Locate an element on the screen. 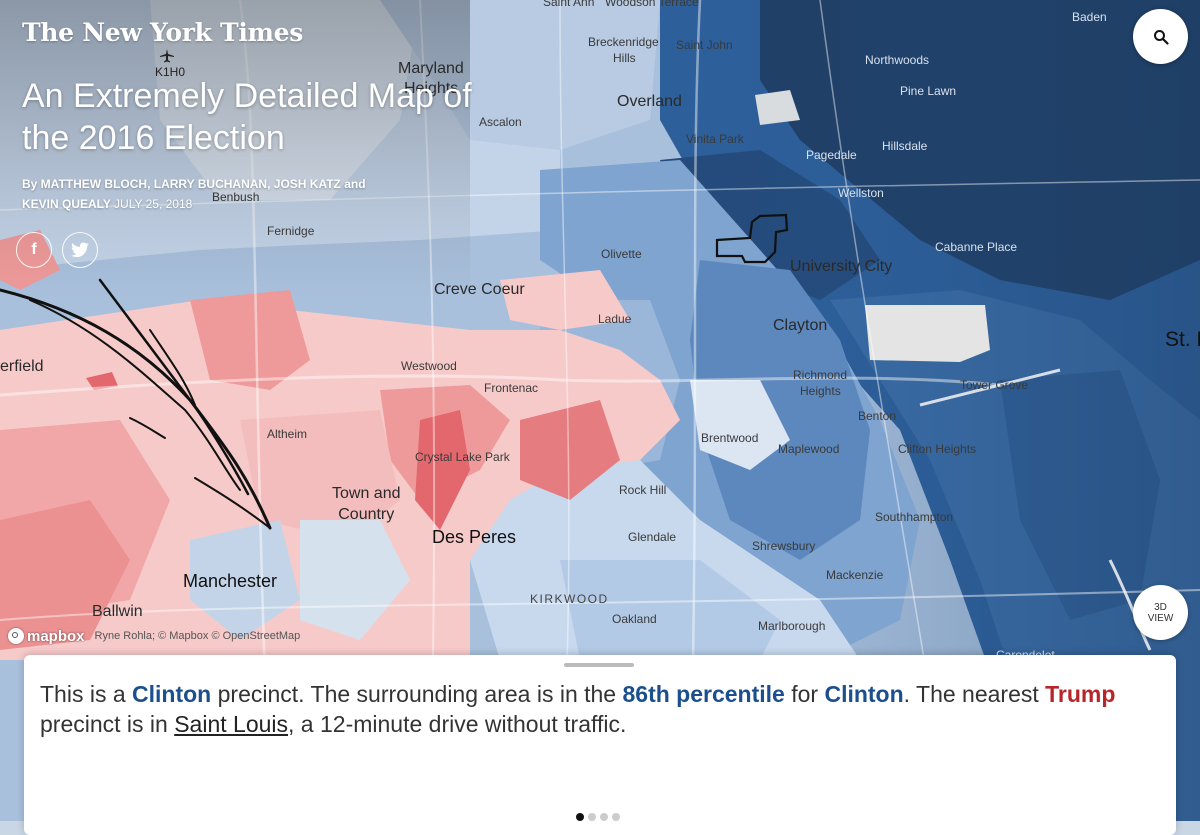 This screenshot has height=835, width=1200. twitter-share-button: t is located at coordinates (80, 250).